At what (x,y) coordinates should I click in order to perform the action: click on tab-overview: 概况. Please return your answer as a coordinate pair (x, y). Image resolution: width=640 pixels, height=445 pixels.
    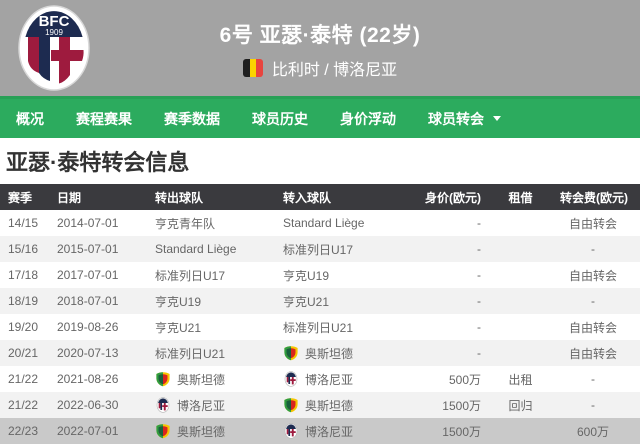
    Looking at the image, I should click on (30, 118).